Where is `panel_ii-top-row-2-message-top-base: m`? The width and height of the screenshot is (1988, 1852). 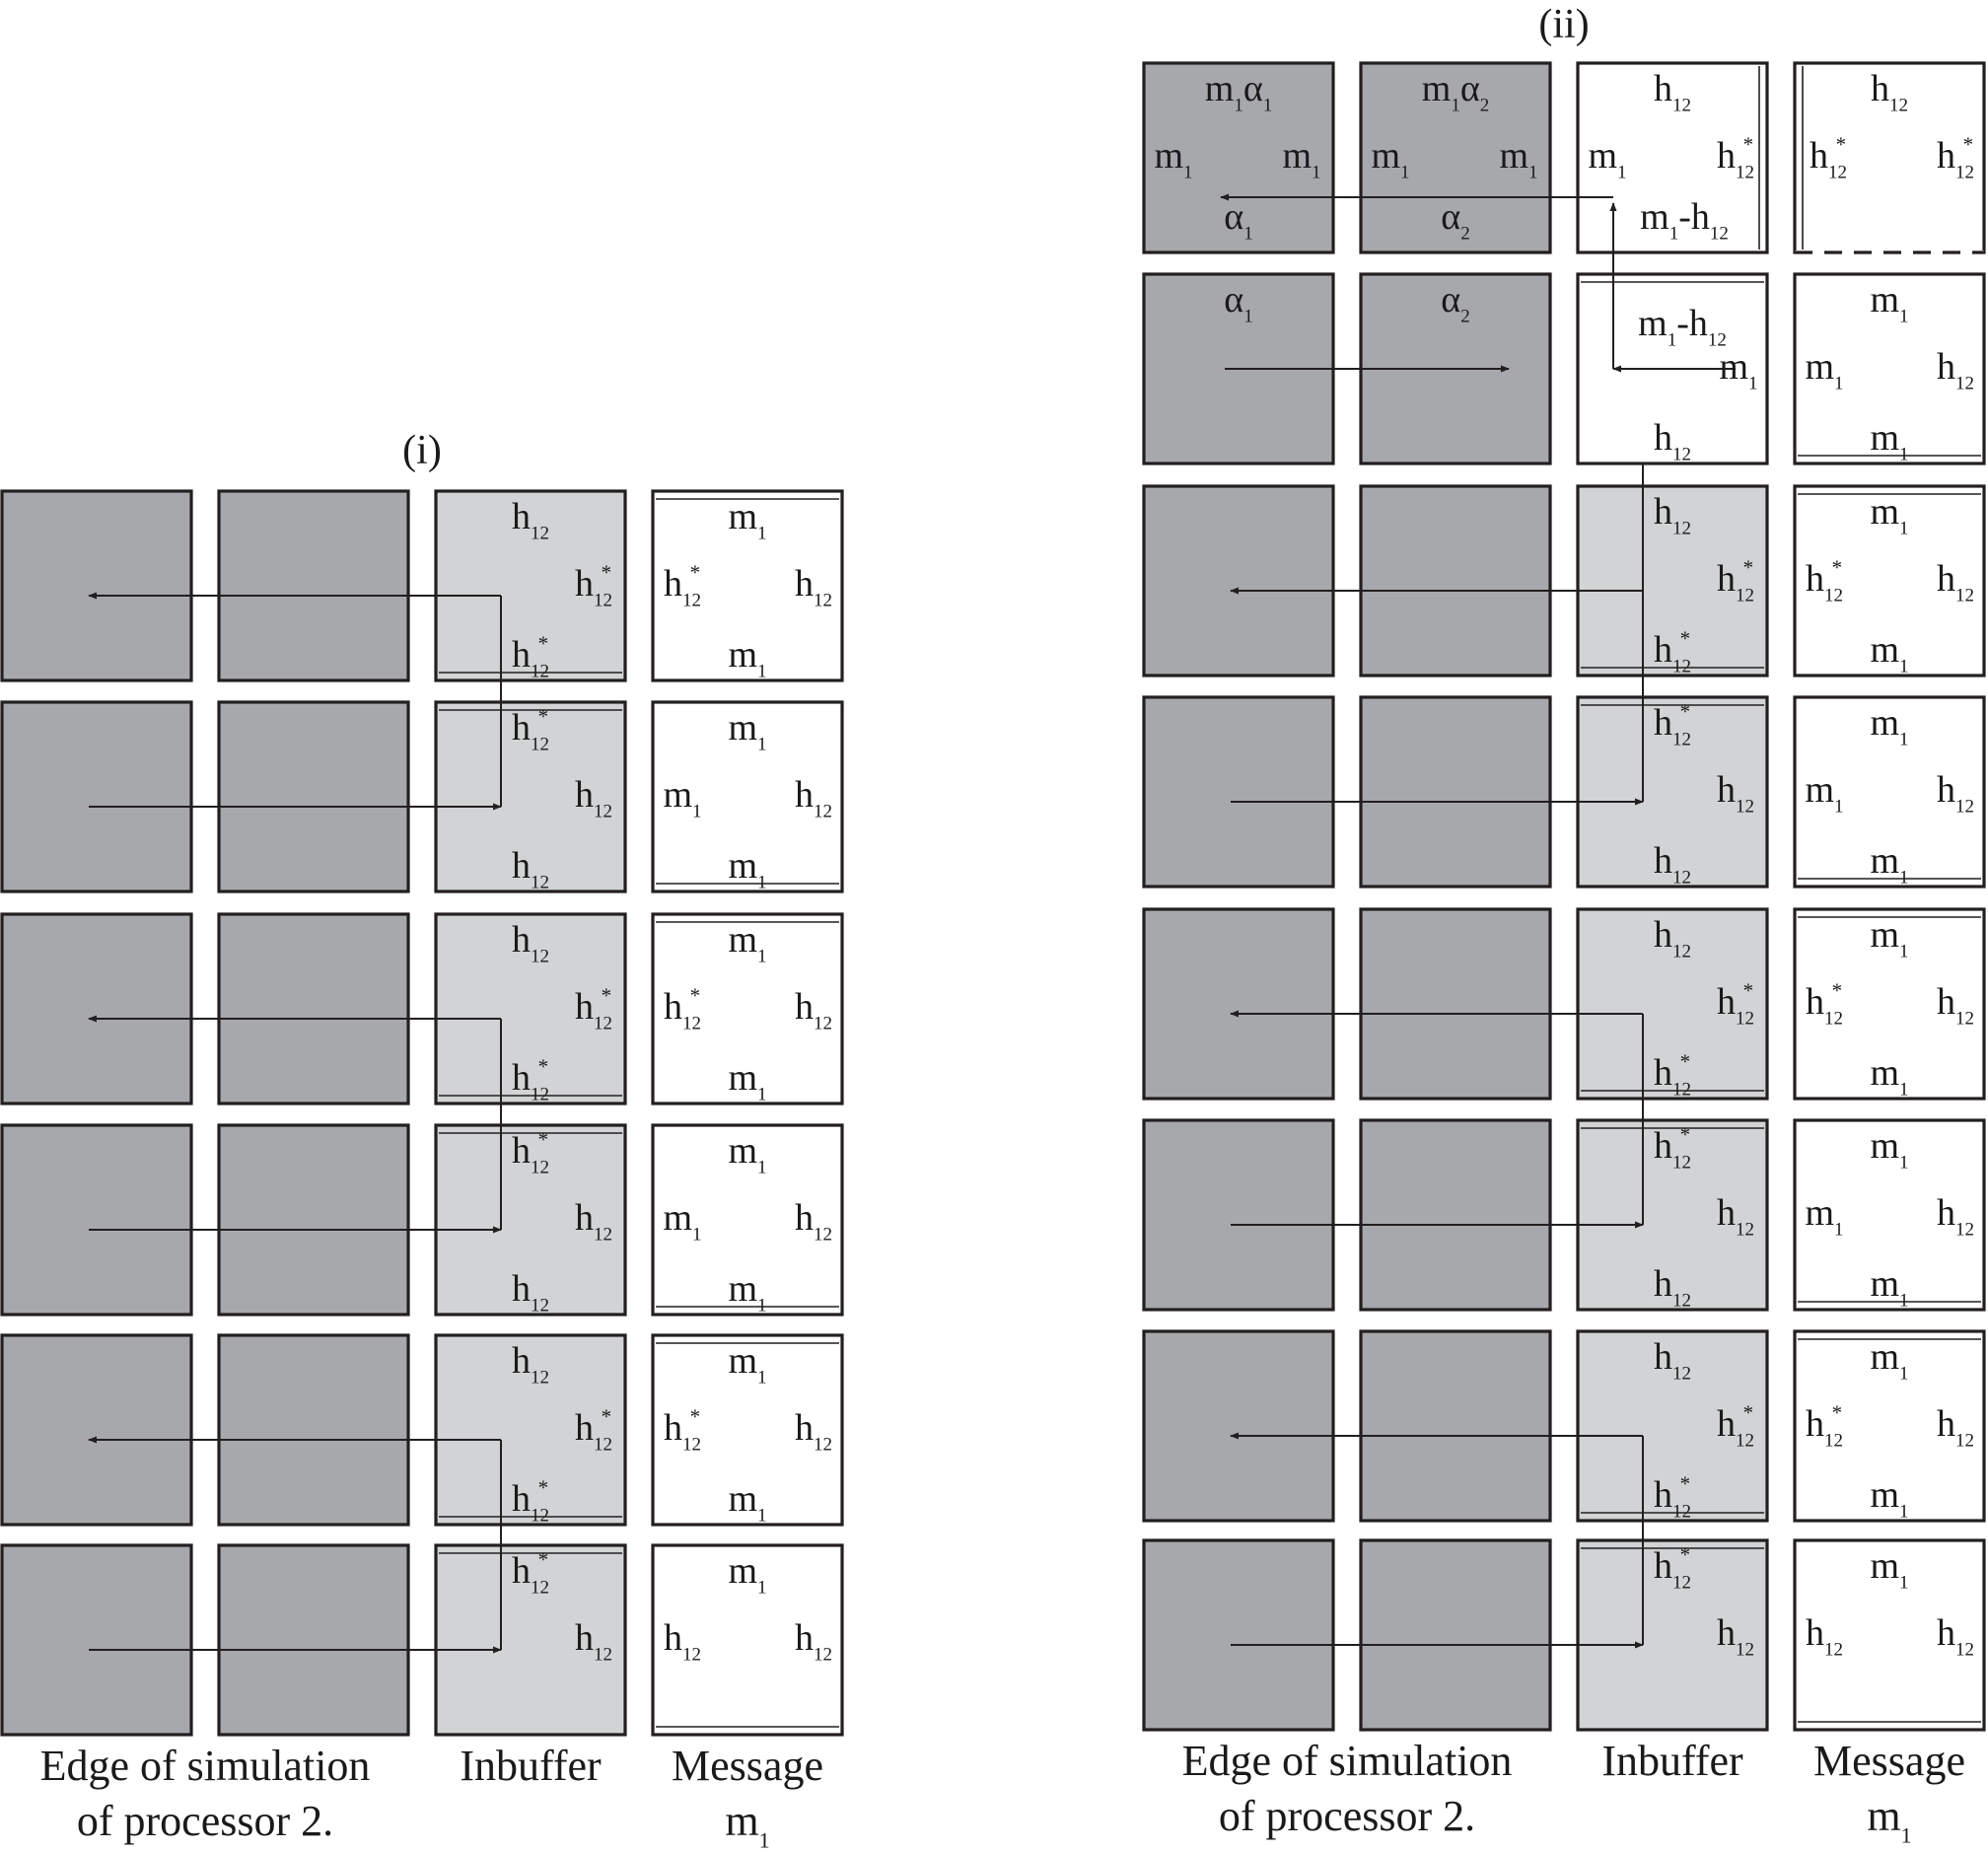
panel_ii-top-row-2-message-top-base: m is located at coordinates (1884, 300).